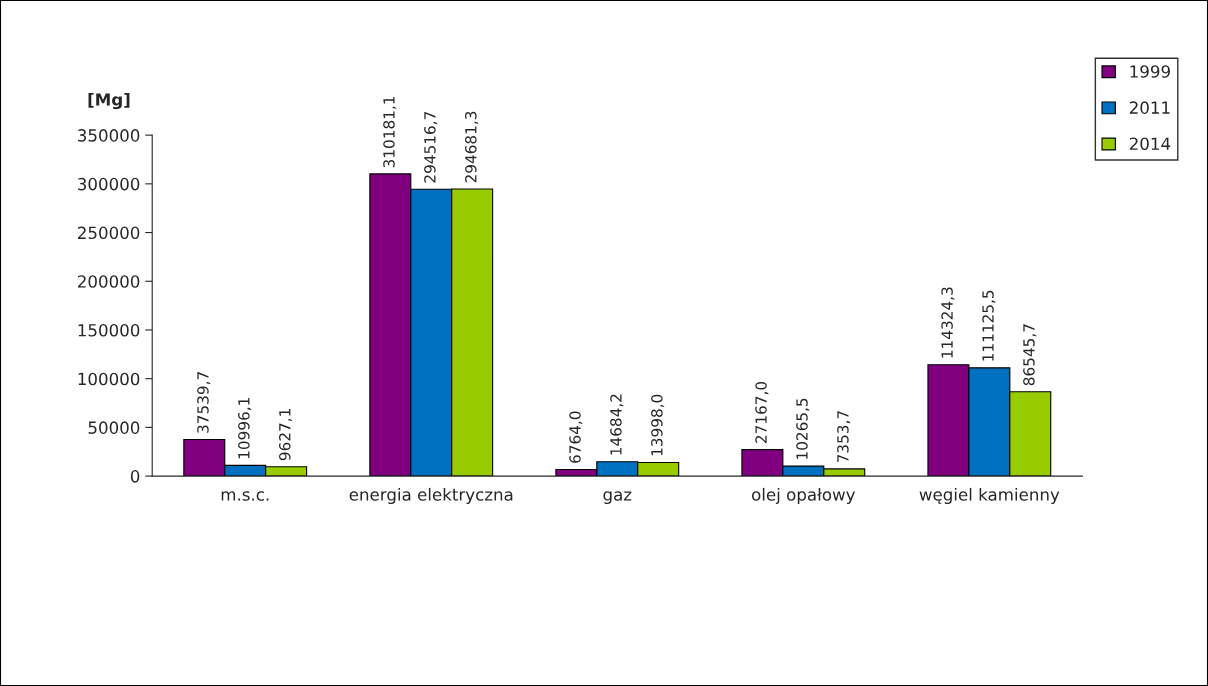 This screenshot has height=686, width=1208. I want to click on x-tick-label: energia elektryczna, so click(431, 496).